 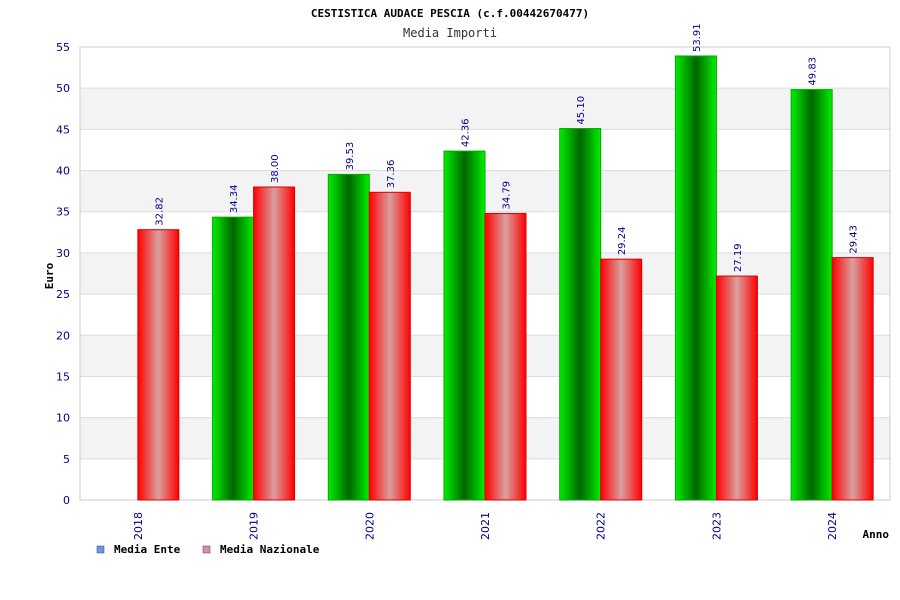 I want to click on data-label: 29.43, so click(x=854, y=239).